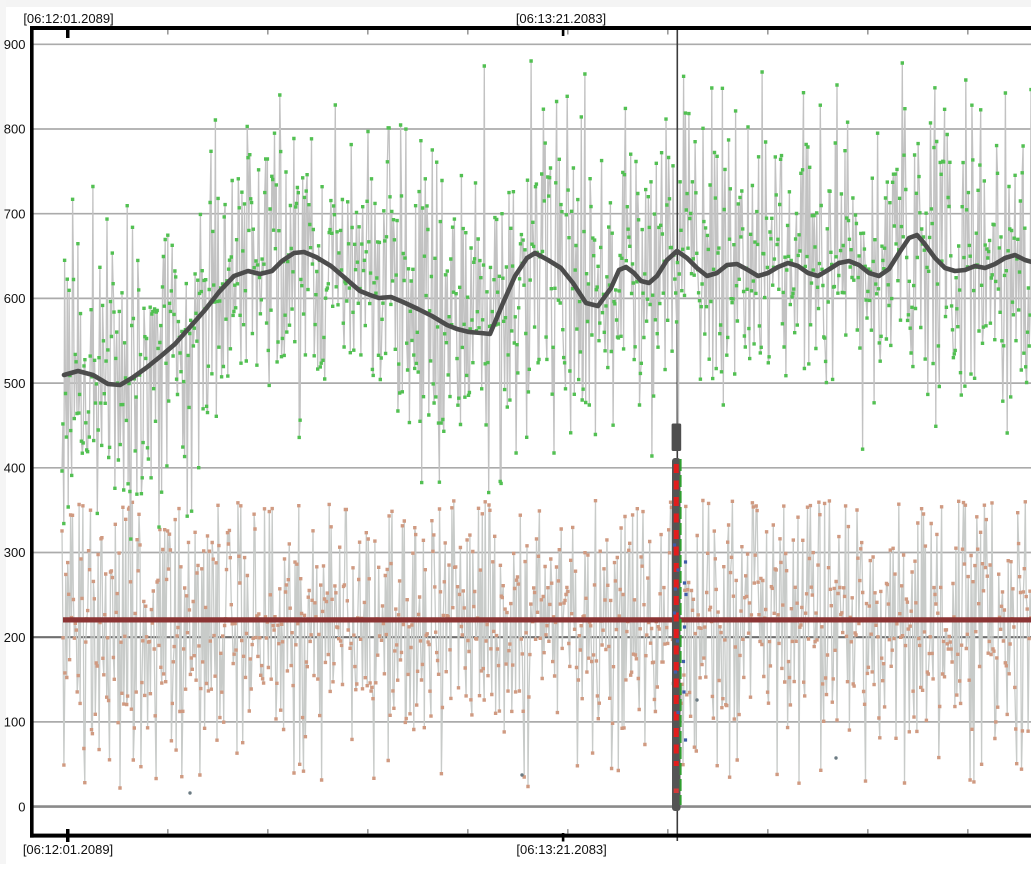 The height and width of the screenshot is (869, 1031). What do you see at coordinates (15, 552) in the screenshot?
I see `svg-text: 300` at bounding box center [15, 552].